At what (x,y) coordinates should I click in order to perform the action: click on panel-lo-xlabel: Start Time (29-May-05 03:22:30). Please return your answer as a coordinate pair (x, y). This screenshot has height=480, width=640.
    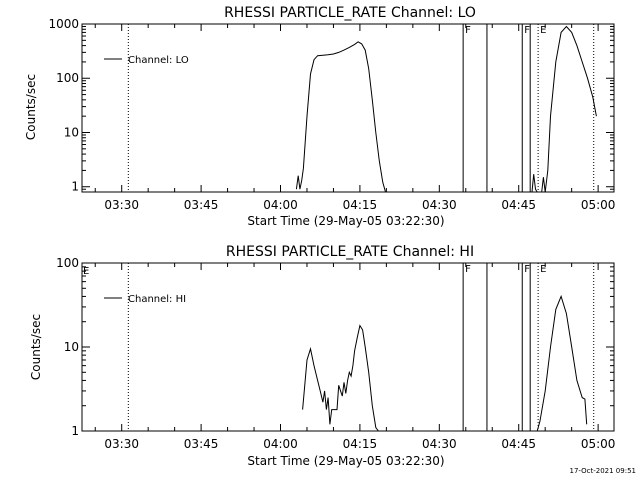
    Looking at the image, I should click on (345, 221).